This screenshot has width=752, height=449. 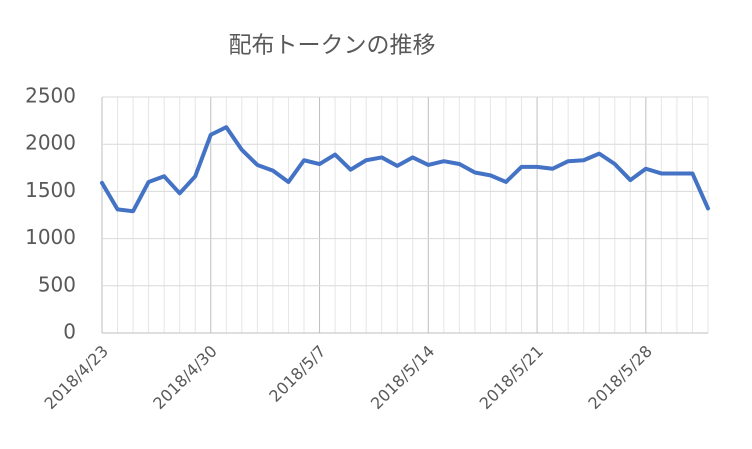 I want to click on y-tick-label: 2000, so click(x=50, y=143).